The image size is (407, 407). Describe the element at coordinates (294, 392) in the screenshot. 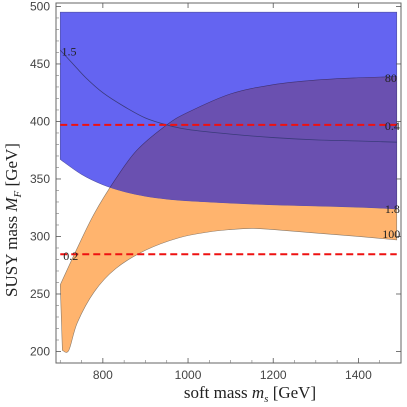

I see `x-axis-unit: [GeV]` at that location.